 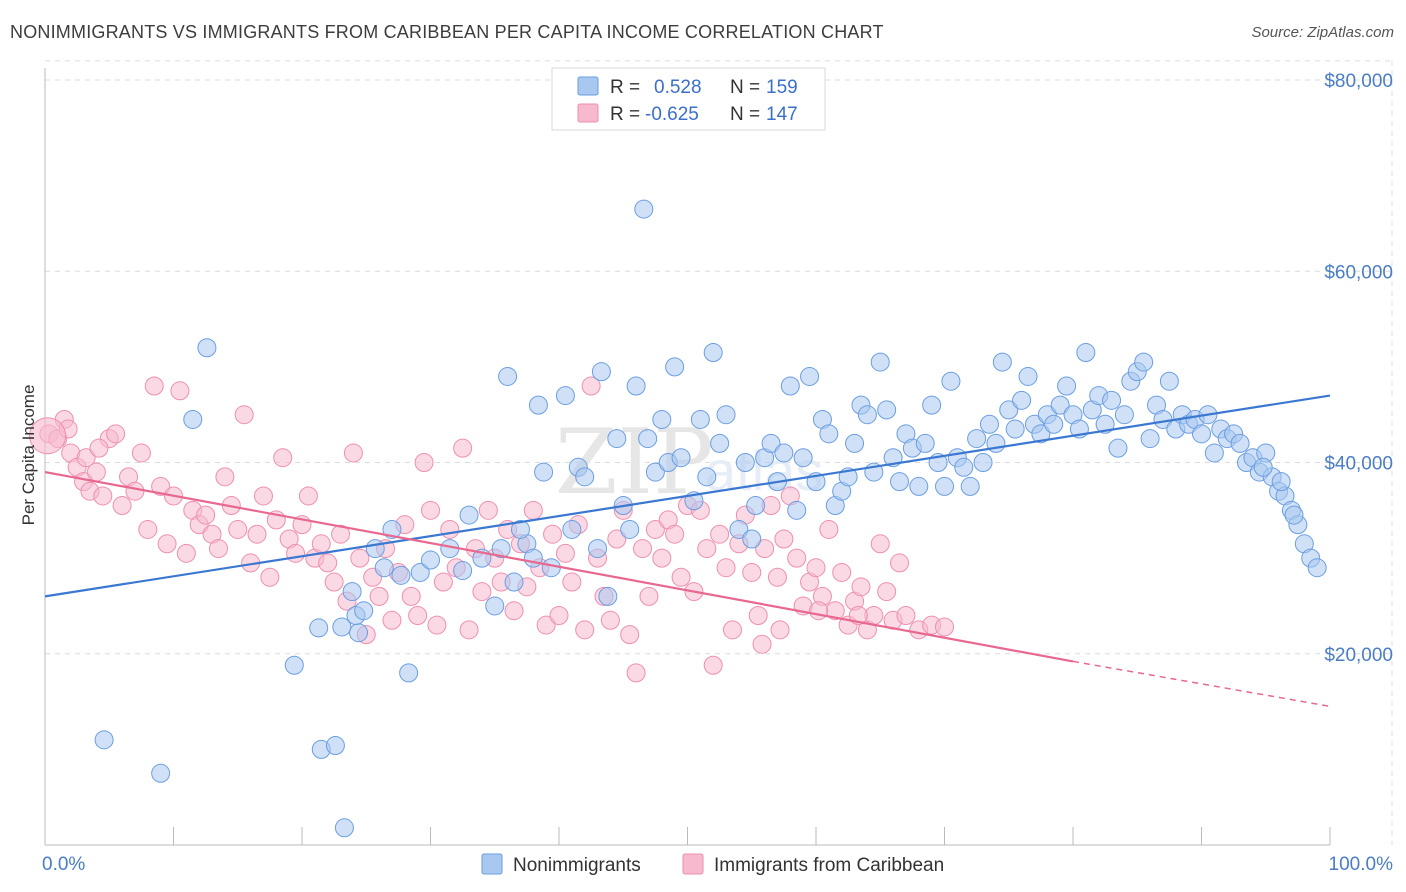 I want to click on legend-r-label-1: R =, so click(x=625, y=87).